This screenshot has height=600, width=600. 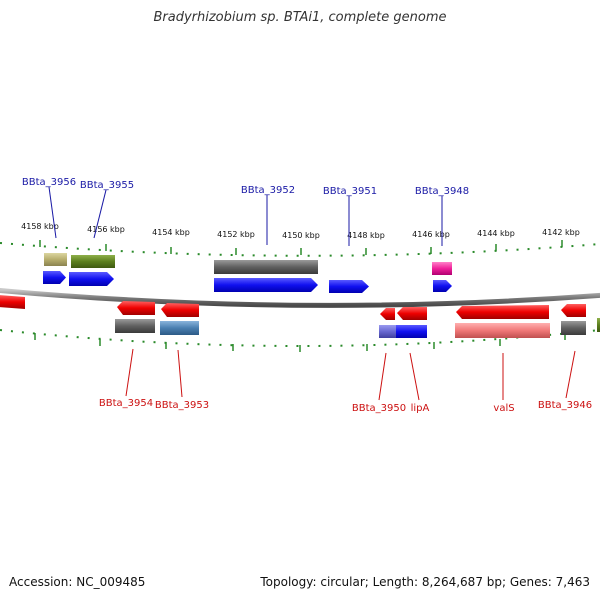 What do you see at coordinates (565, 405) in the screenshot?
I see `label-bbta-3946: BBta_3946` at bounding box center [565, 405].